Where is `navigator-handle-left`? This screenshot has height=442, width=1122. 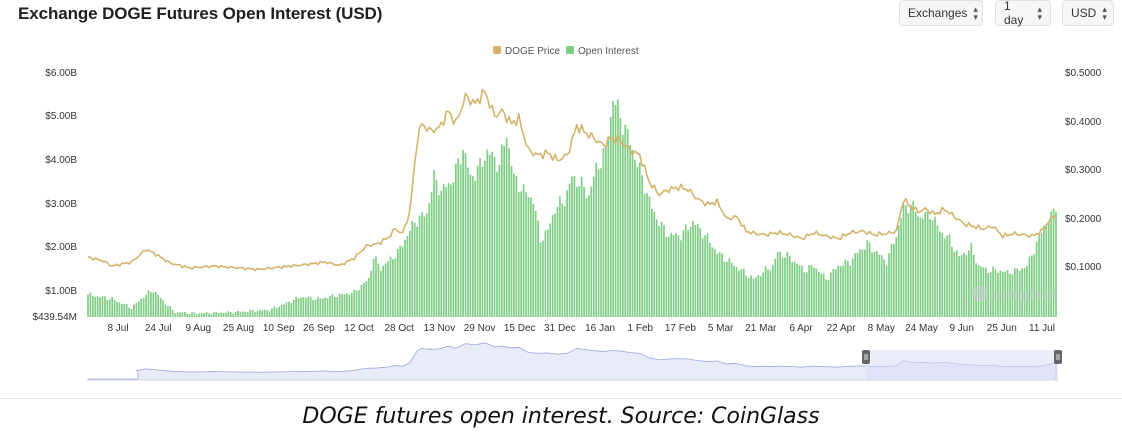
navigator-handle-left is located at coordinates (866, 357).